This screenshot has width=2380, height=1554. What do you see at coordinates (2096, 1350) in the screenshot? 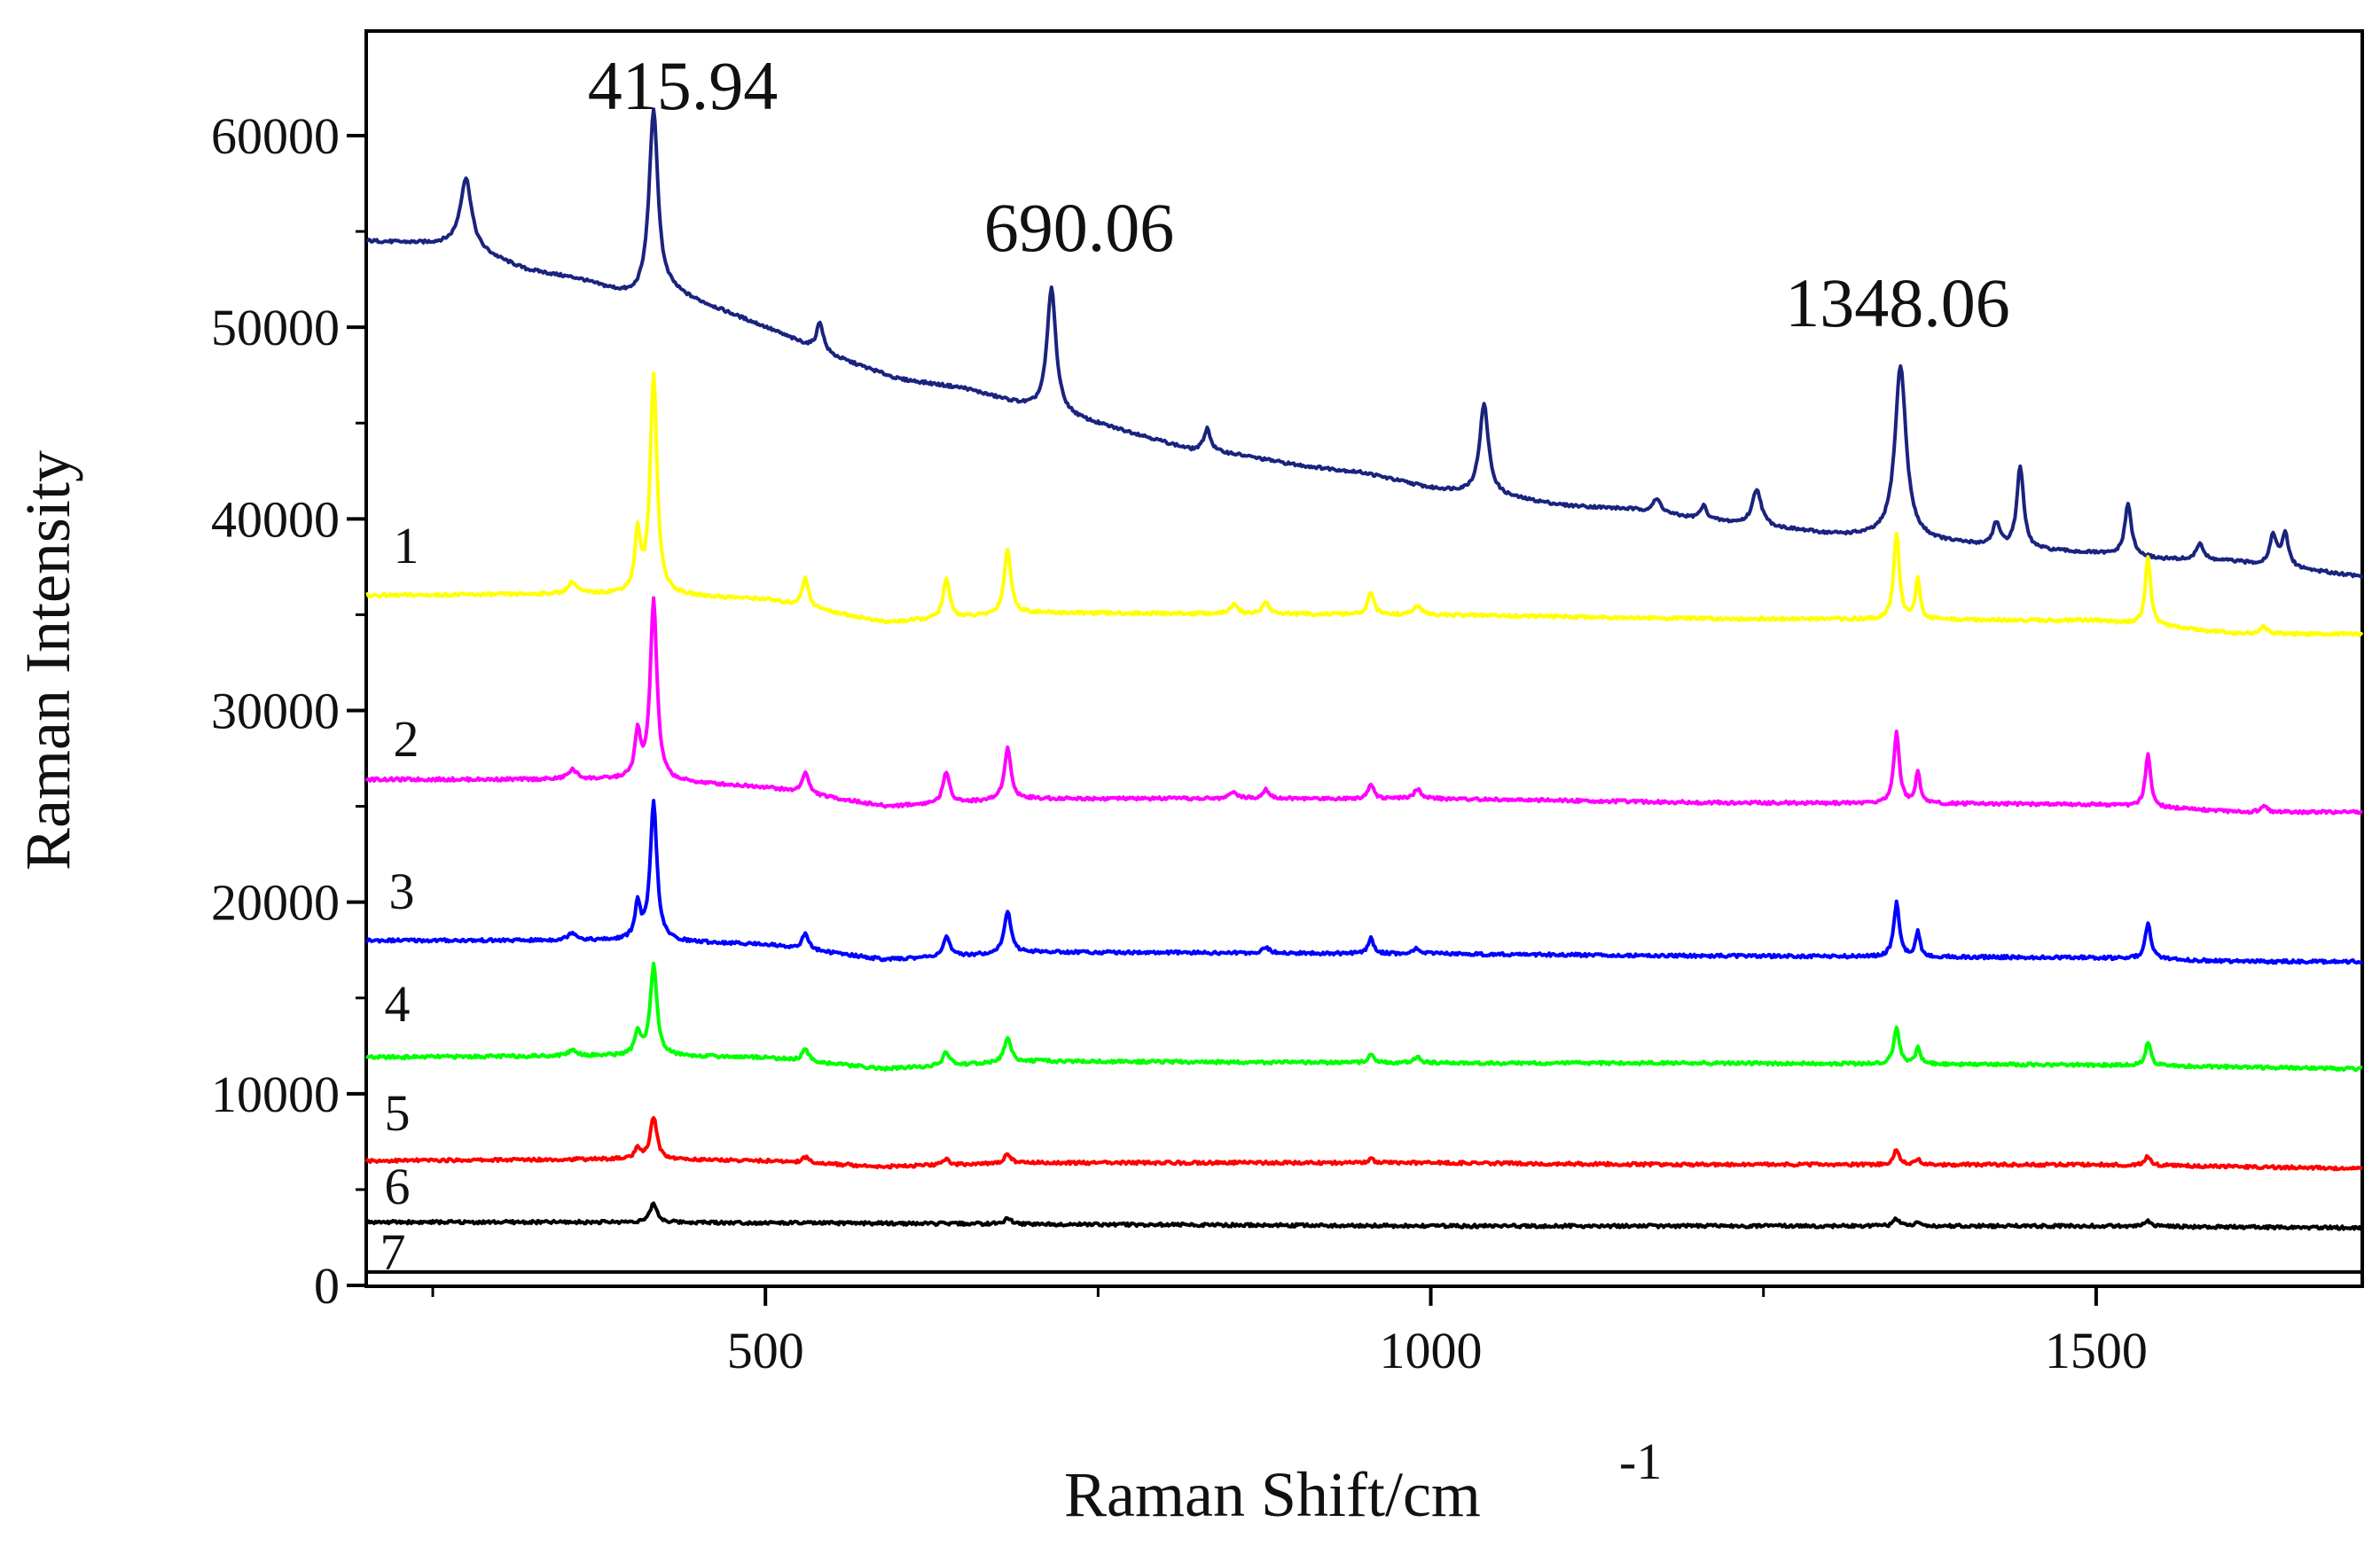
I see `x-tick-label: 1500` at bounding box center [2096, 1350].